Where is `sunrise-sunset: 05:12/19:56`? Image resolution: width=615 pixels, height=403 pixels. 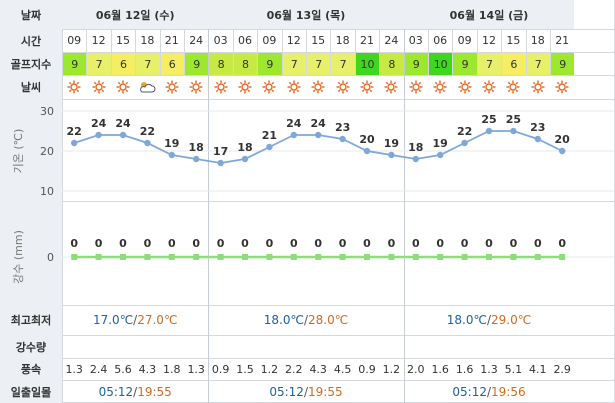 sunrise-sunset: 05:12/19:56 is located at coordinates (489, 391).